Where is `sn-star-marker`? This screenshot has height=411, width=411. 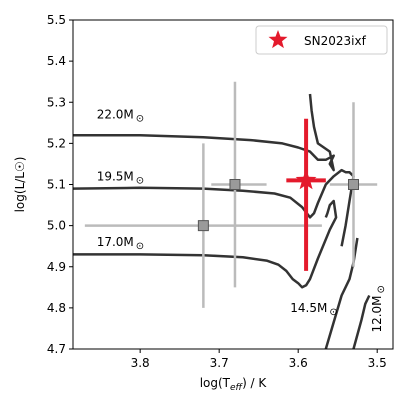
sn-star-marker is located at coordinates (306, 179).